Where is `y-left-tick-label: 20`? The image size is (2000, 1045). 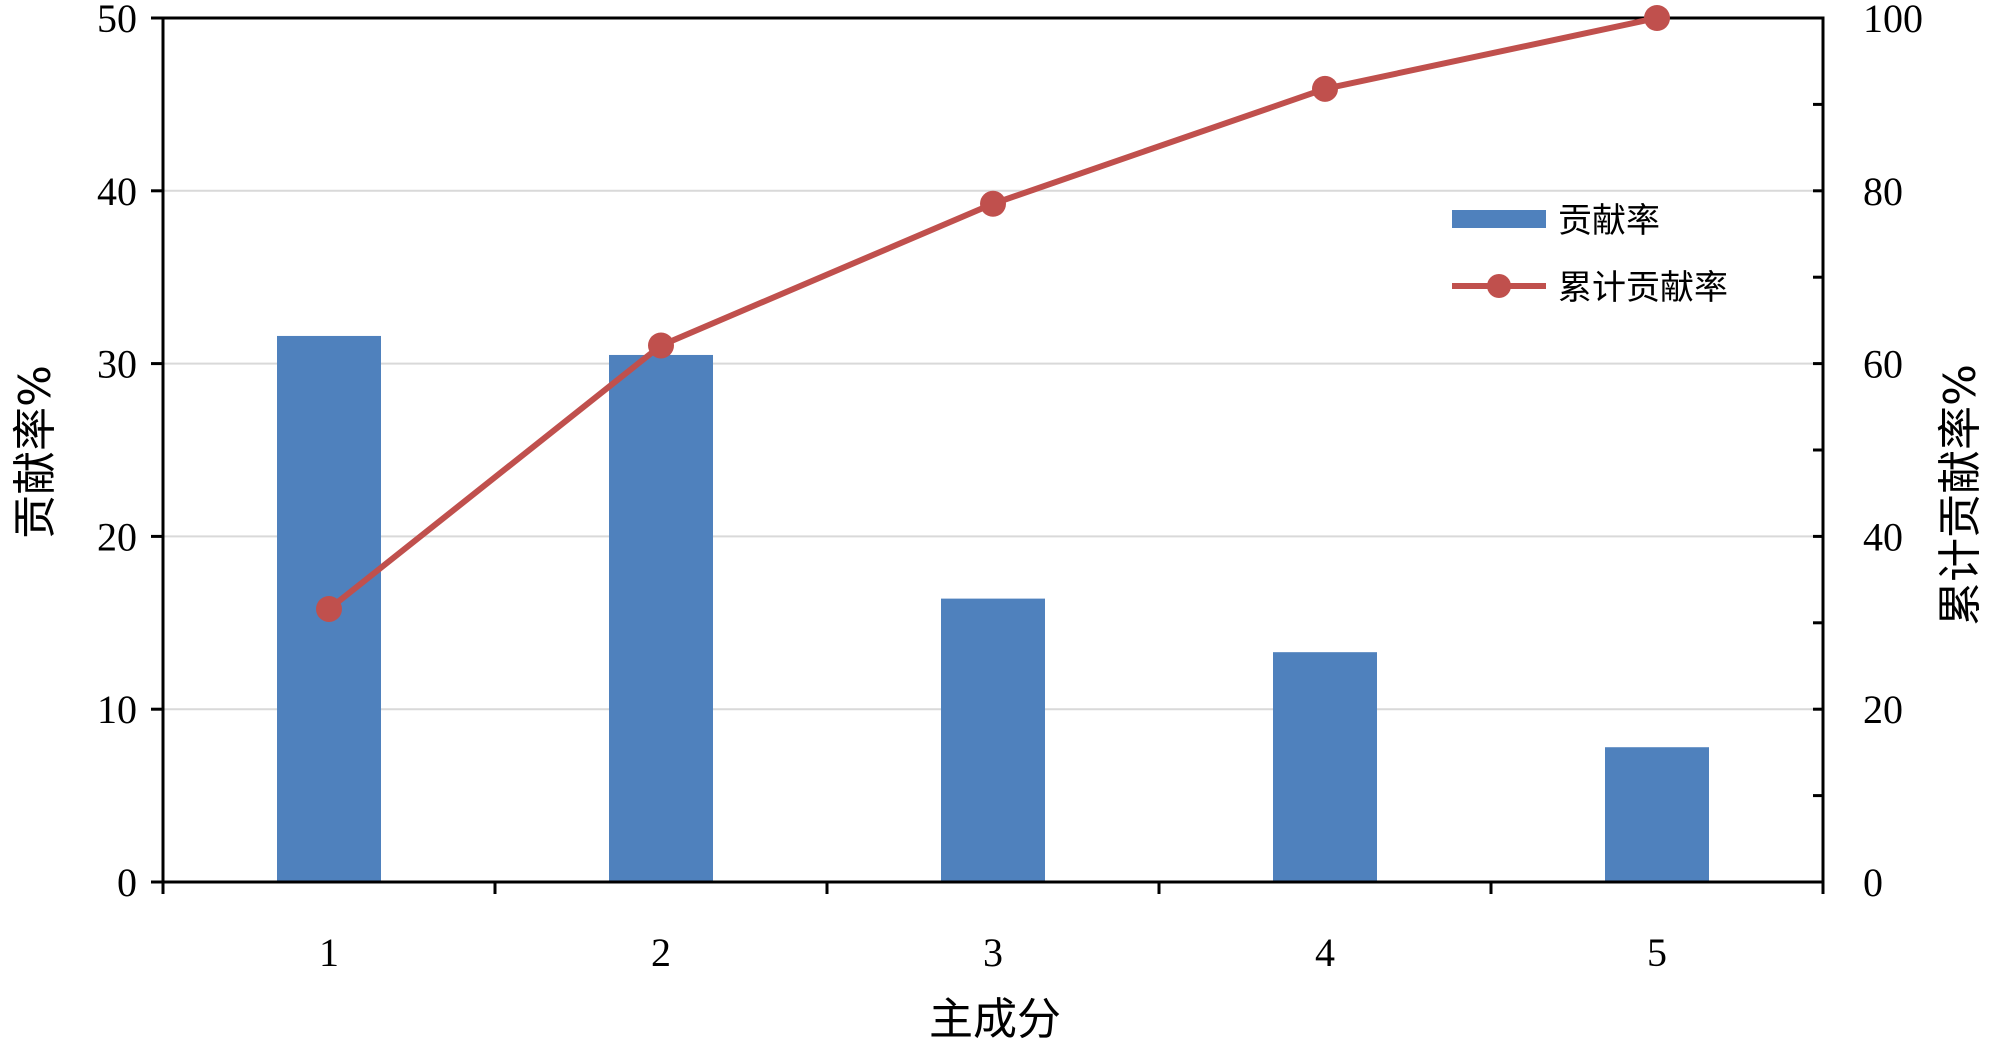
y-left-tick-label: 20 is located at coordinates (117, 536).